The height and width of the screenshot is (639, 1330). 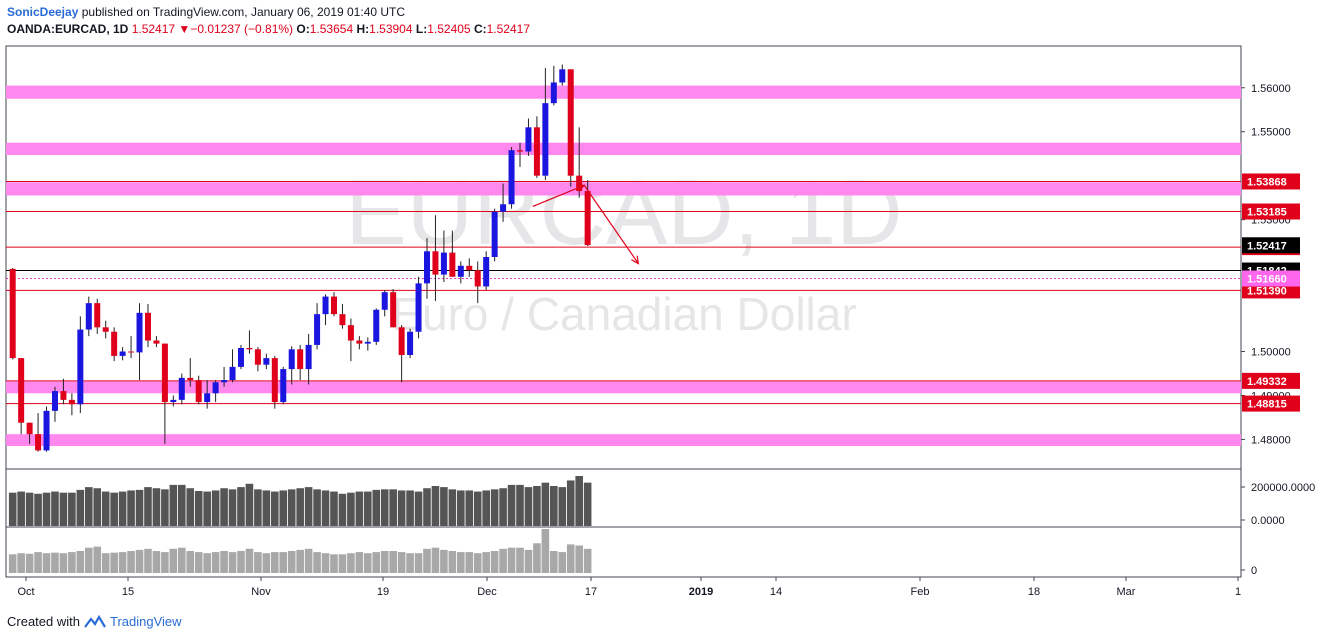 I want to click on watermark-description: Euro / Canadian Dollar, so click(x=623, y=314).